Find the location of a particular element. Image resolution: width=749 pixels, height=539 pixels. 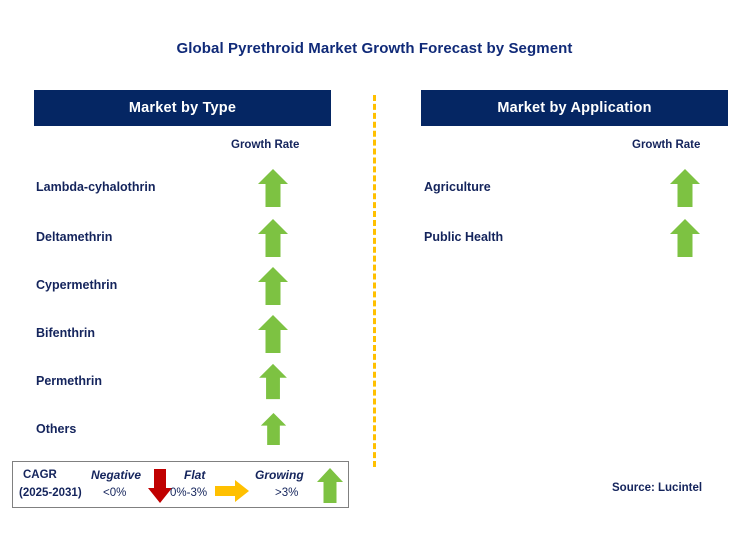

up-arrow-icon-bifenthrin is located at coordinates (273, 334).